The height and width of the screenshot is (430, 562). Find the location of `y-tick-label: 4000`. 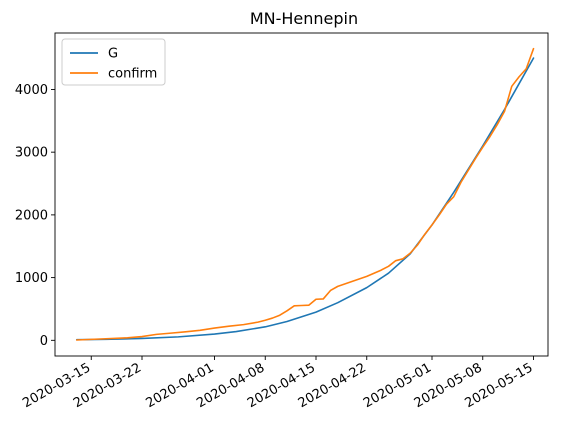

y-tick-label: 4000 is located at coordinates (31, 90).